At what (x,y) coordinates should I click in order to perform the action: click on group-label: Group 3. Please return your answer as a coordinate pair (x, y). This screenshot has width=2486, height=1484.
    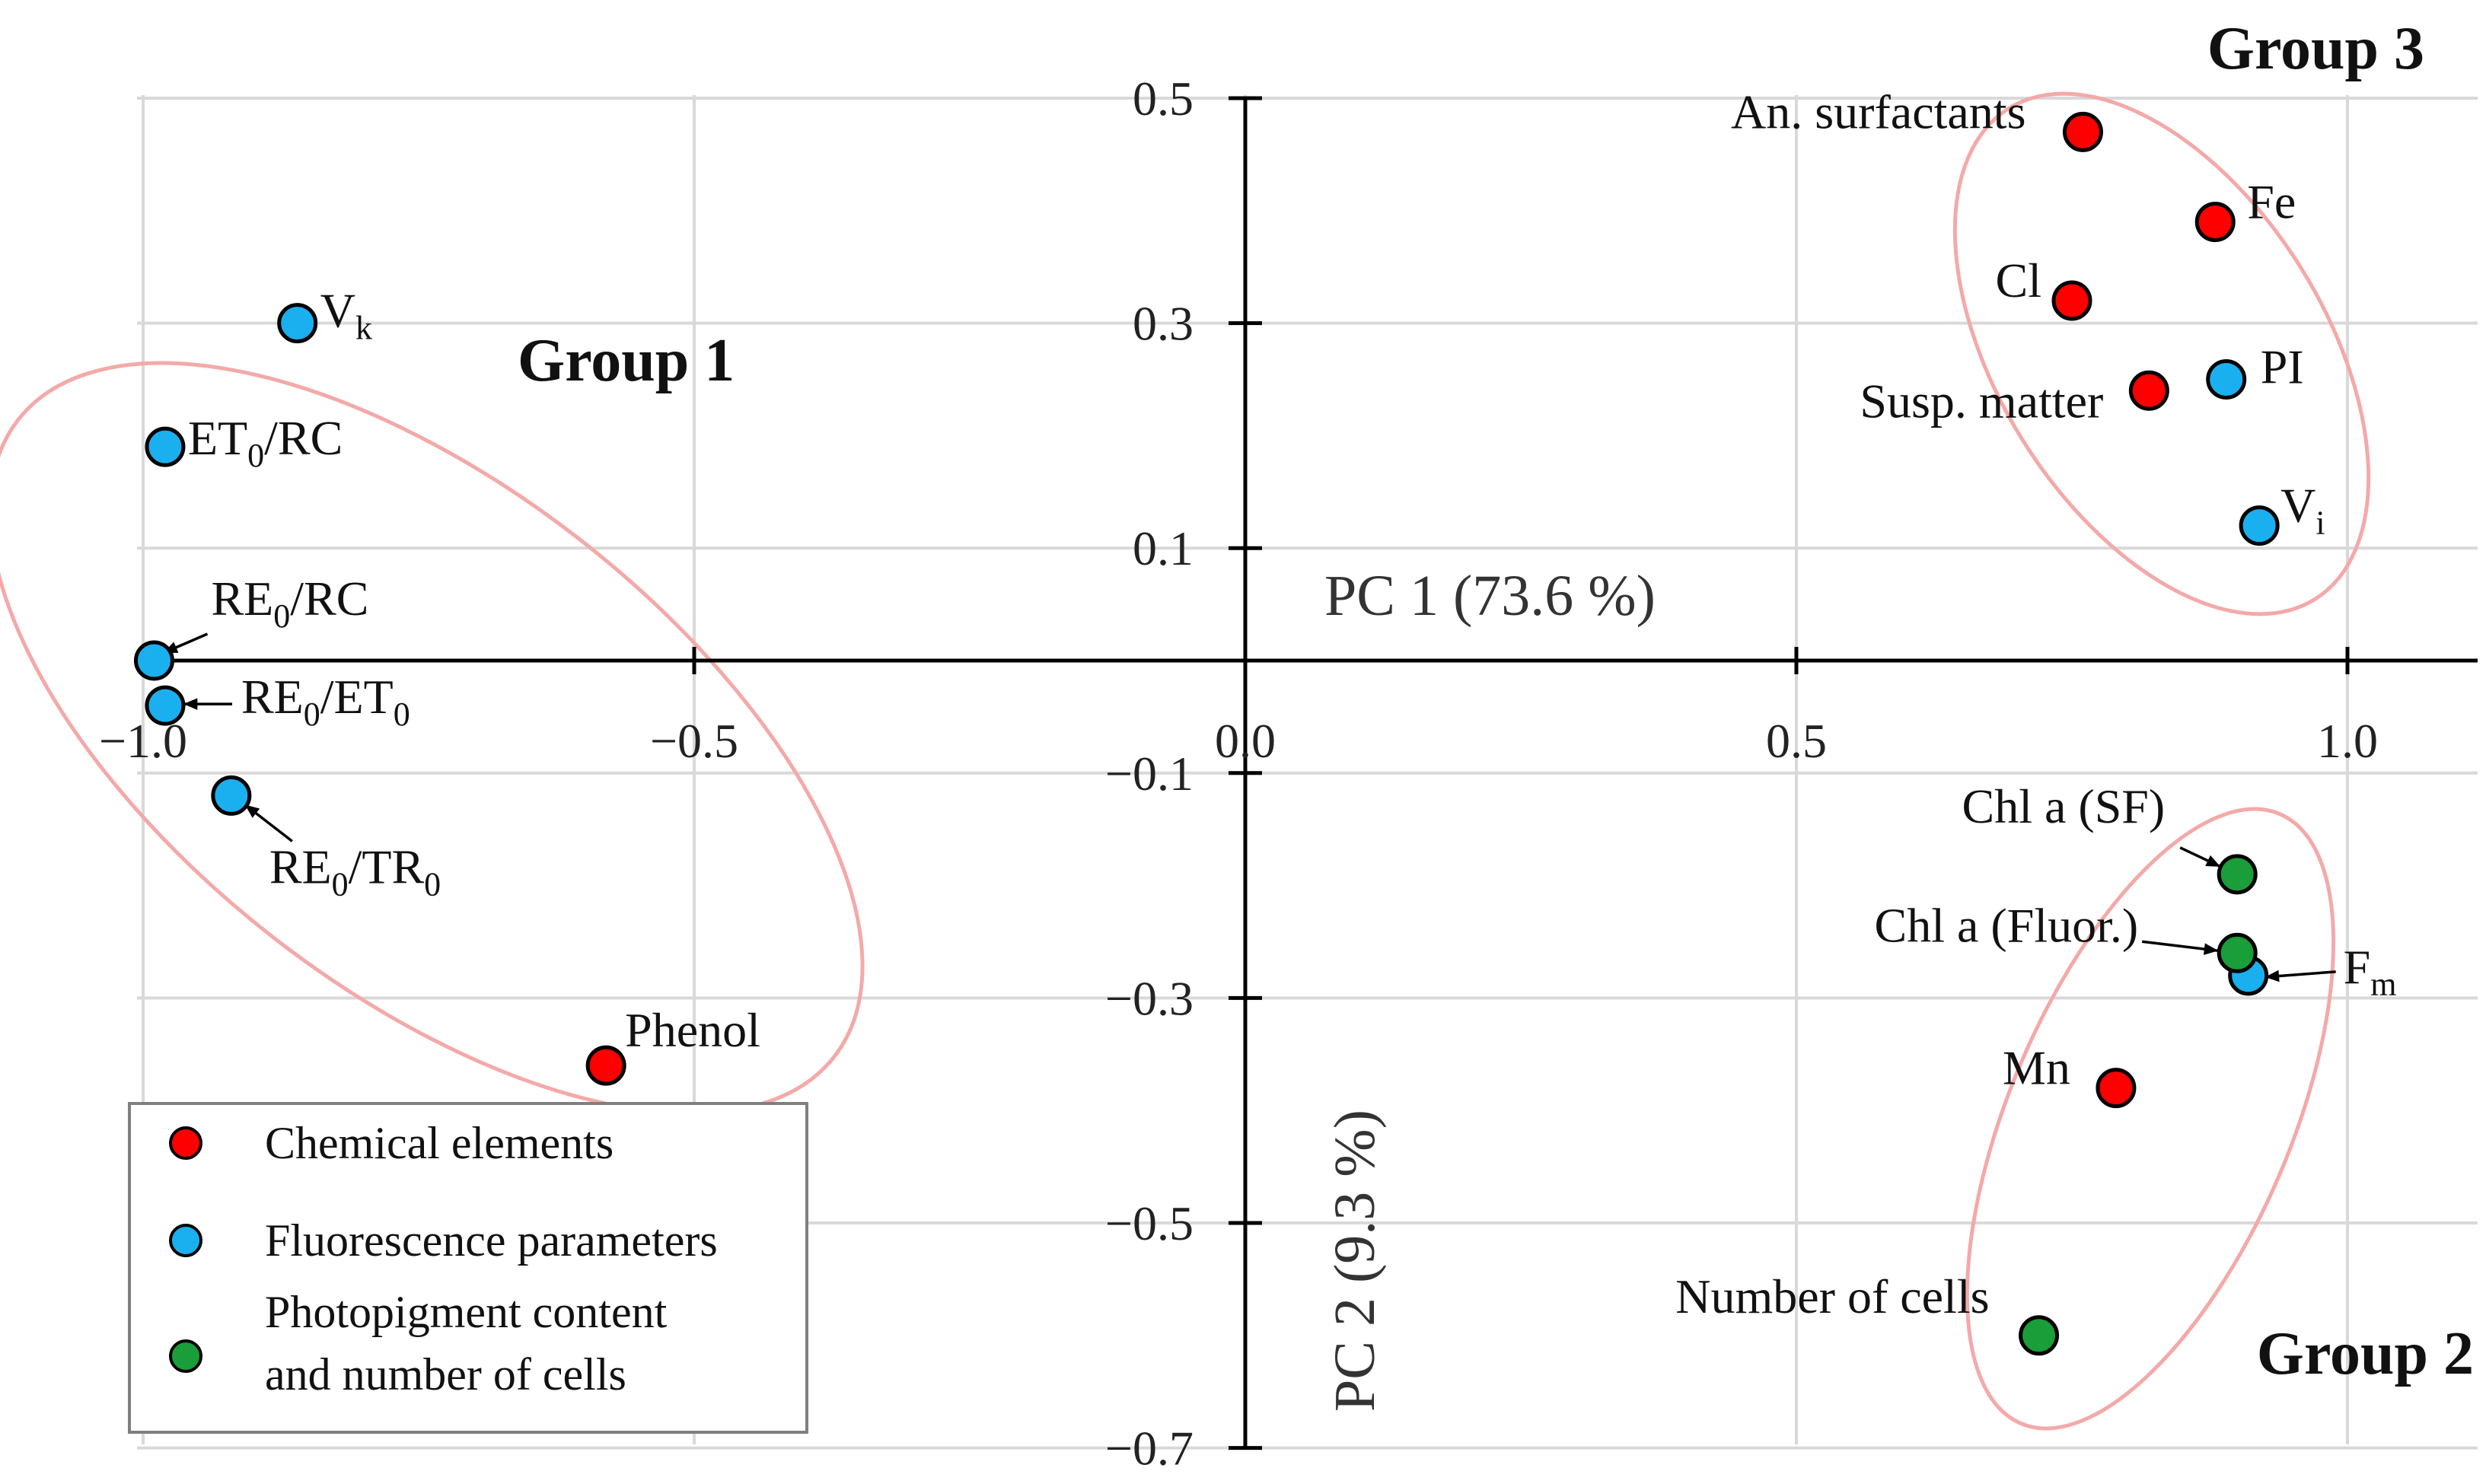
    Looking at the image, I should click on (2315, 48).